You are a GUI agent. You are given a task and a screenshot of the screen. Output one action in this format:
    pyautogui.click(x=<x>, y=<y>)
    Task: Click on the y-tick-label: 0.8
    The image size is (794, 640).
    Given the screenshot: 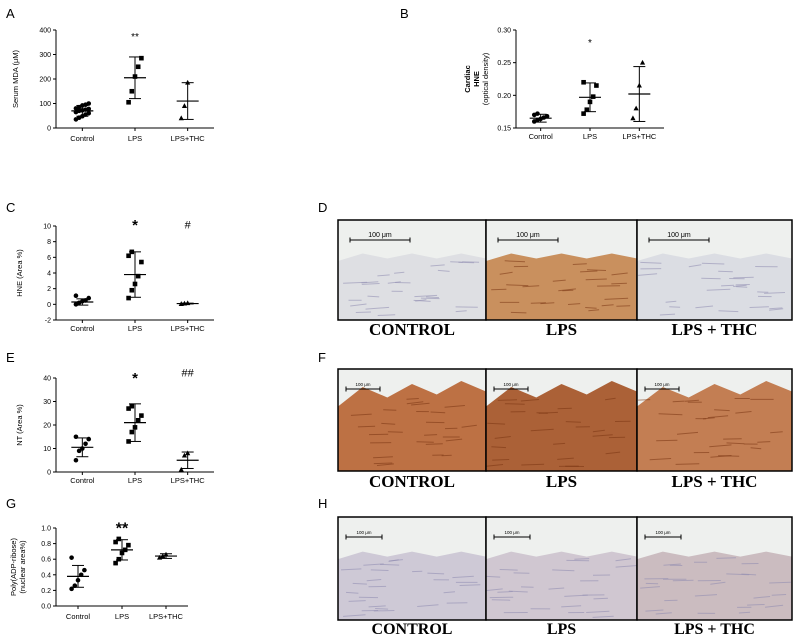 What is the action you would take?
    pyautogui.click(x=46, y=544)
    